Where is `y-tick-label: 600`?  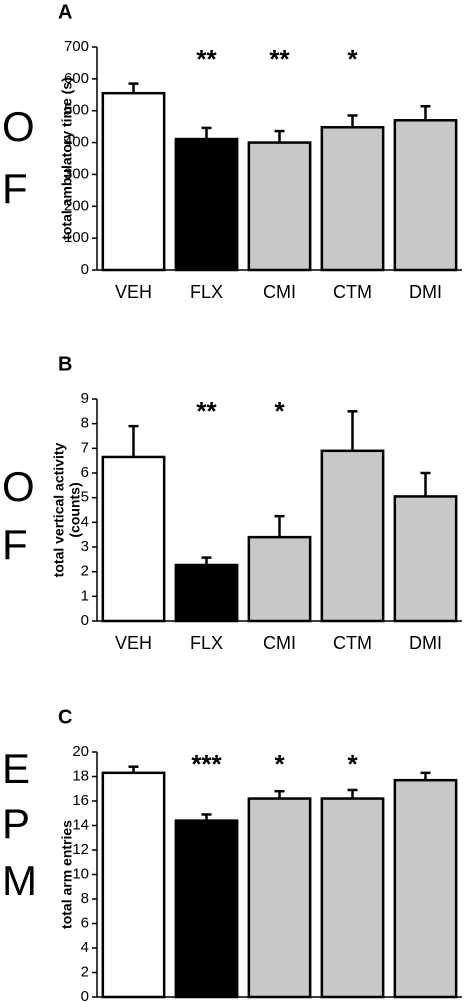
y-tick-label: 600 is located at coordinates (76, 78).